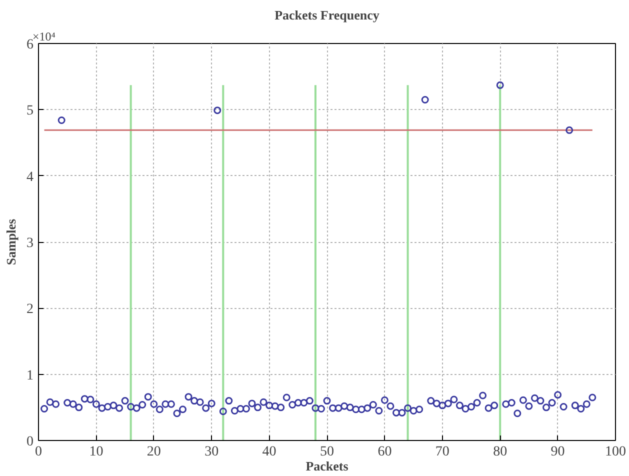  I want to click on chart-title: Packets Frequency, so click(327, 15).